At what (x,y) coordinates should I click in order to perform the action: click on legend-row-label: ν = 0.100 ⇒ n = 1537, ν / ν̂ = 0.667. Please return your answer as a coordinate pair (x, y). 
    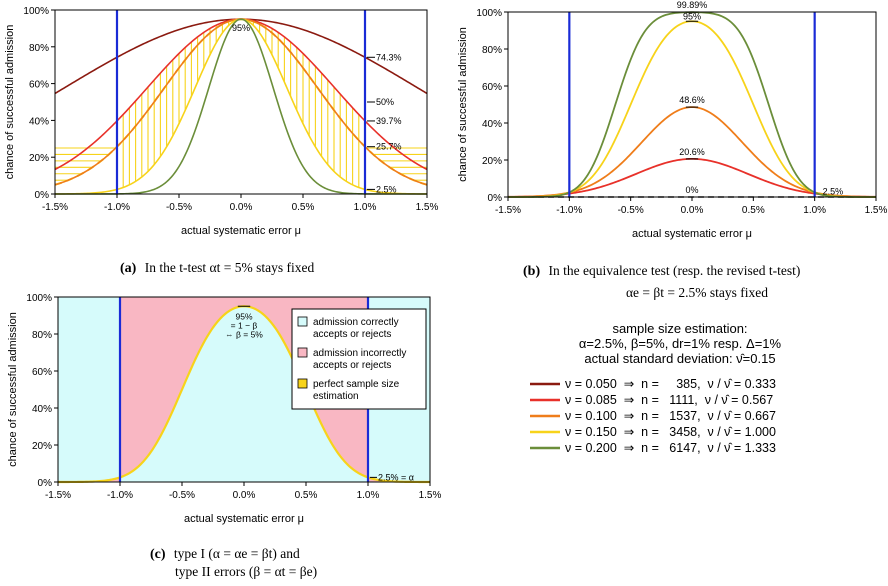
    Looking at the image, I should click on (670, 416).